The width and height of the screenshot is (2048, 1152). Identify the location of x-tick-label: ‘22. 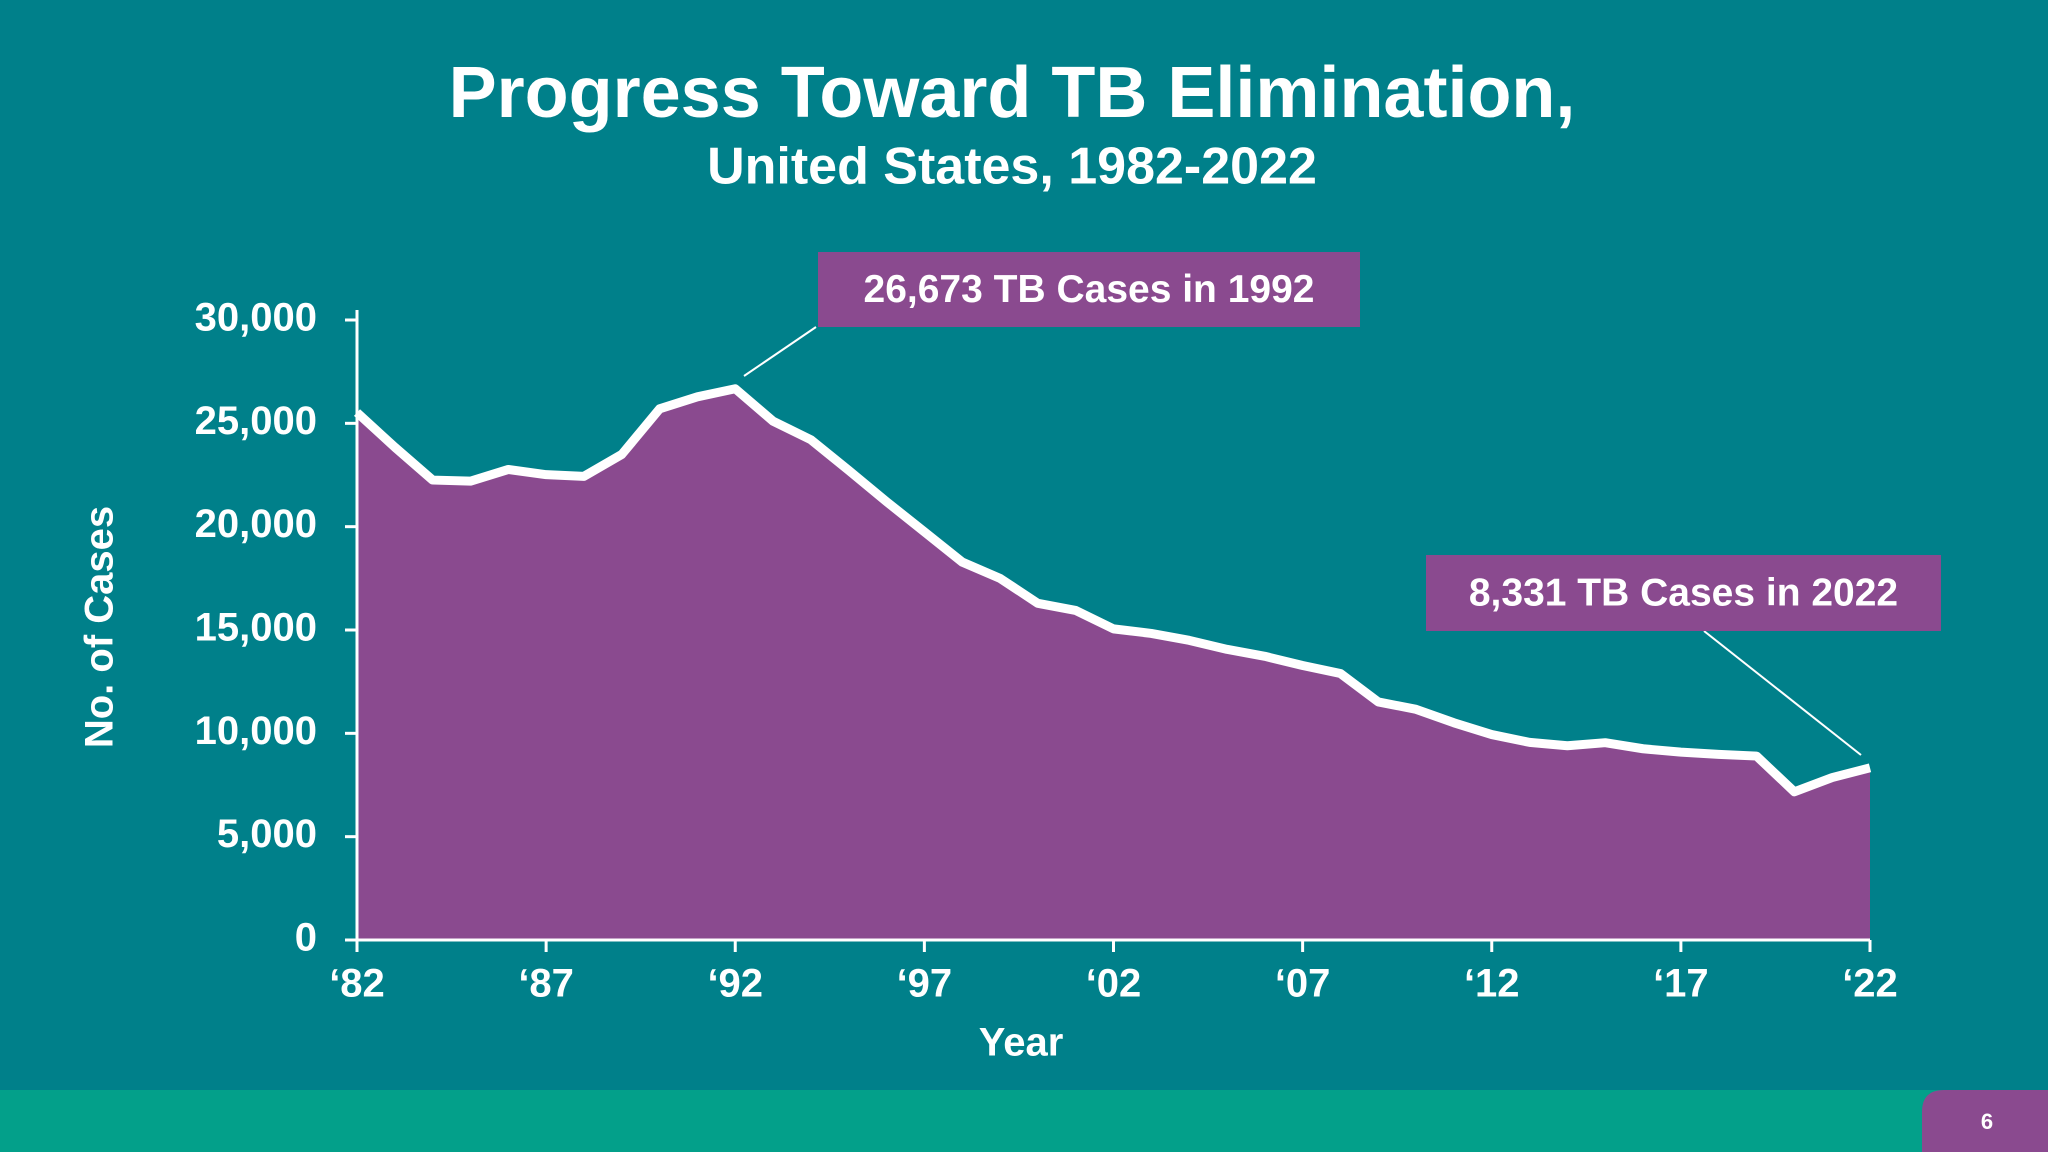
(1870, 984).